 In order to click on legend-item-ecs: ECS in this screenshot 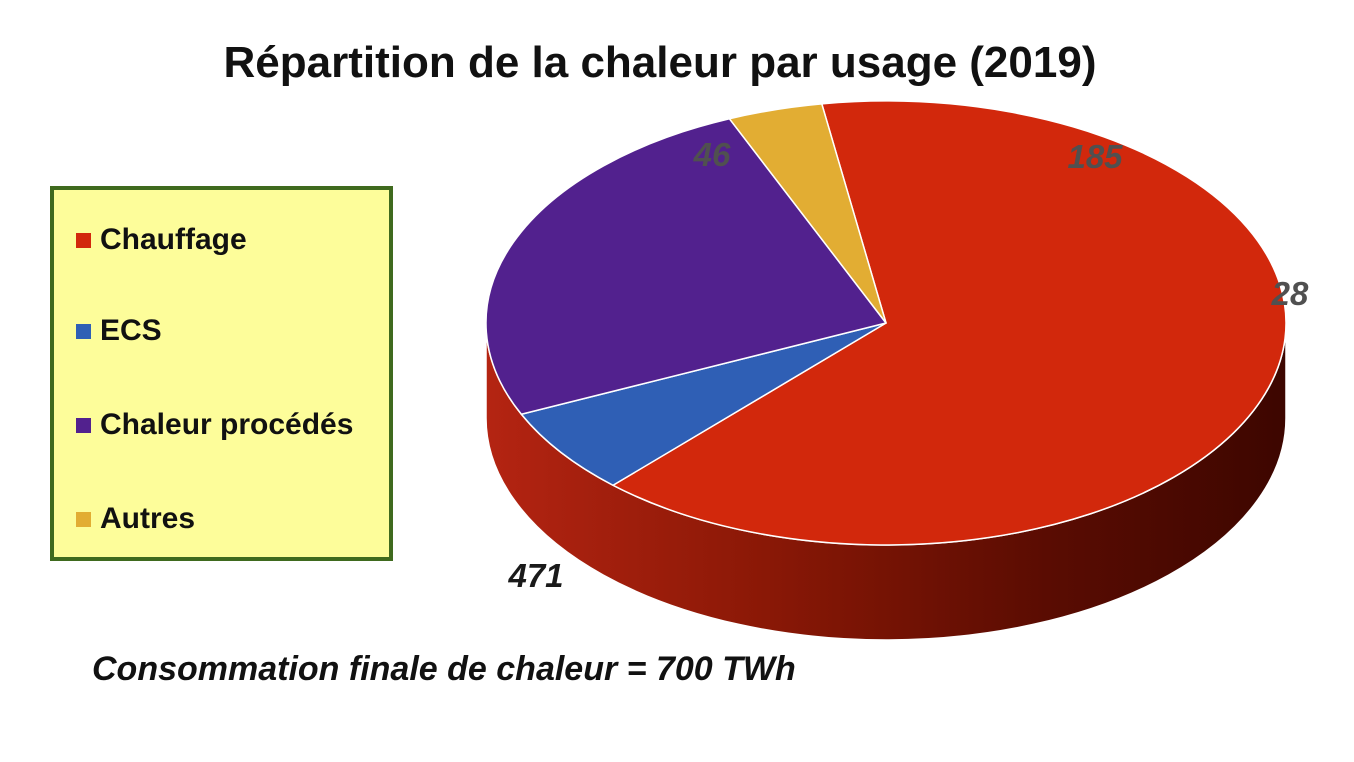, I will do `click(119, 331)`.